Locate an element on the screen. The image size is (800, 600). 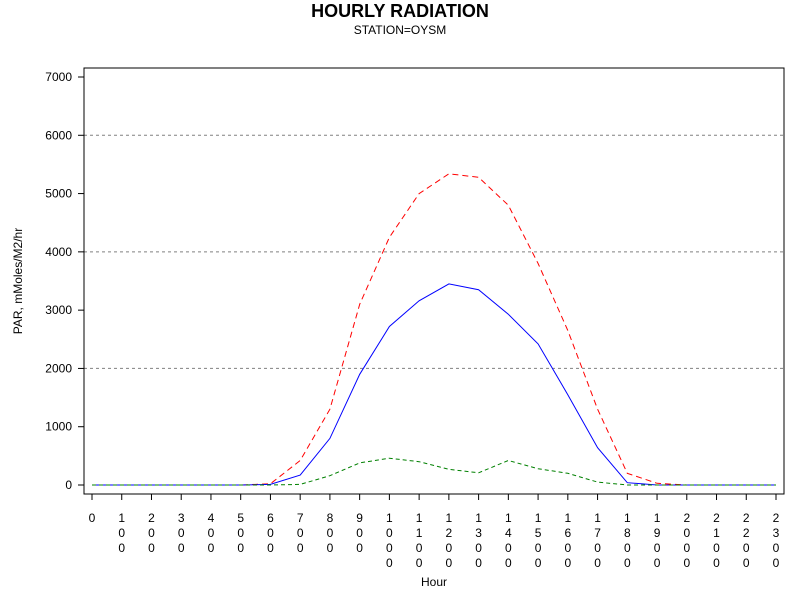
y-tick-label: 6000 is located at coordinates (58, 135).